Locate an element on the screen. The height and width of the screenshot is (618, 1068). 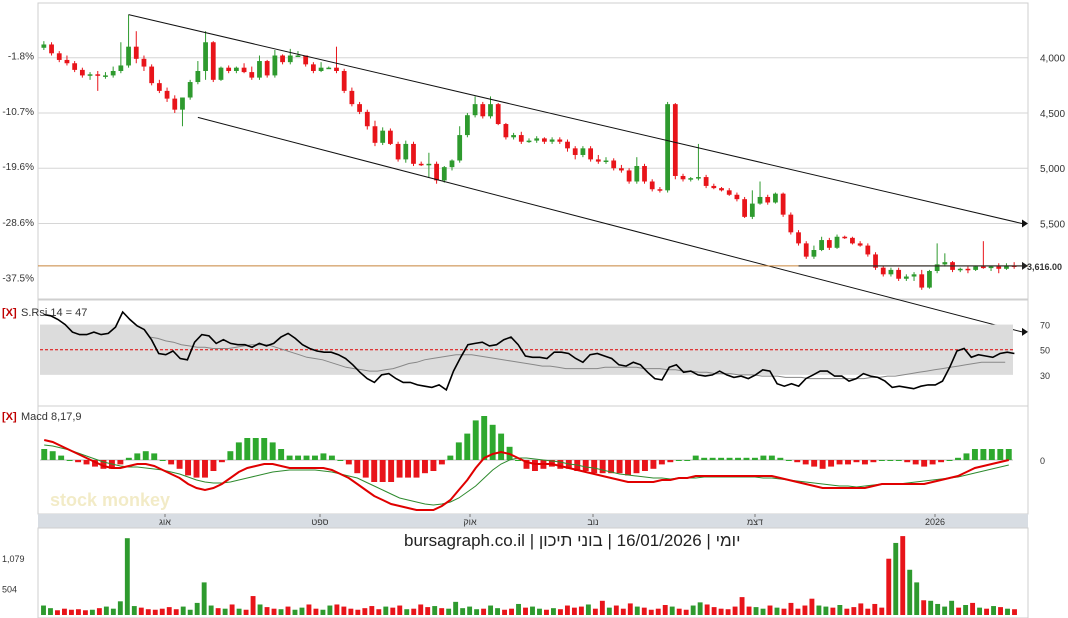
rsi-close-marker: [X] is located at coordinates (9, 313).